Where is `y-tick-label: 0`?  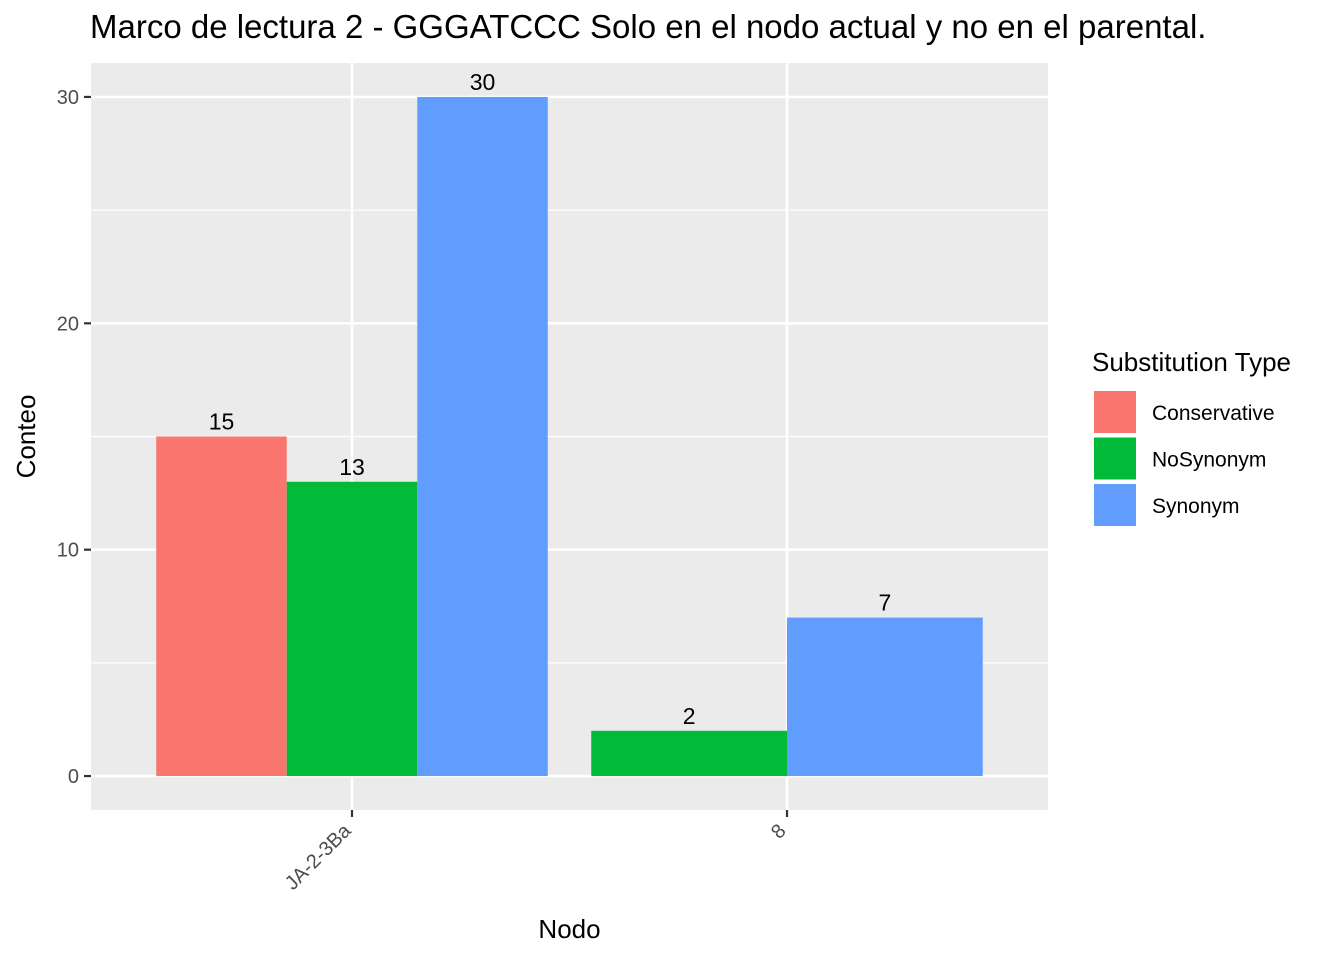
y-tick-label: 0 is located at coordinates (73, 777).